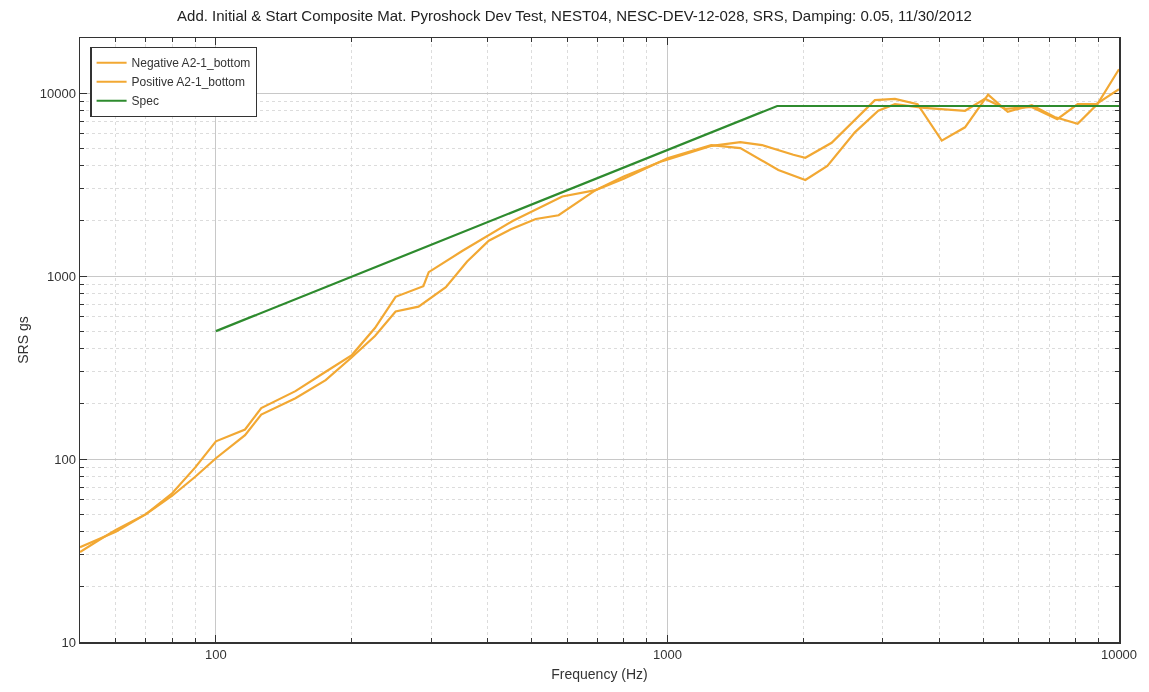  Describe the element at coordinates (216, 655) in the screenshot. I see `x-tick-label: 100` at that location.